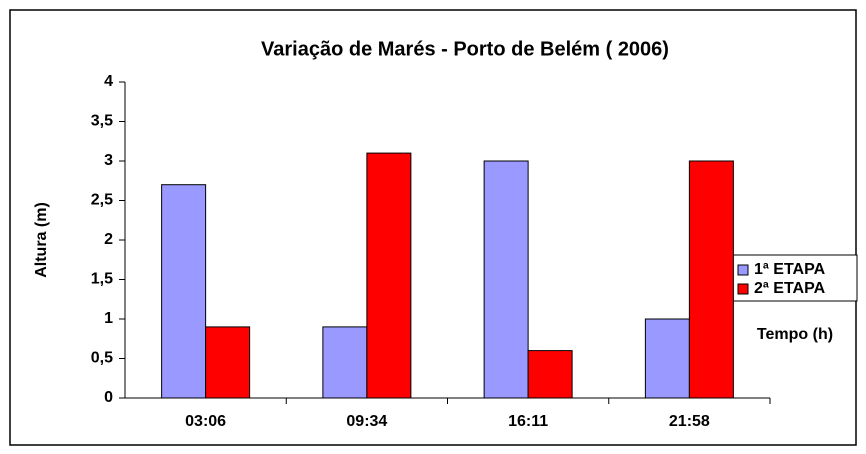 The height and width of the screenshot is (454, 866). I want to click on y-tick-label: 1,5, so click(102, 279).